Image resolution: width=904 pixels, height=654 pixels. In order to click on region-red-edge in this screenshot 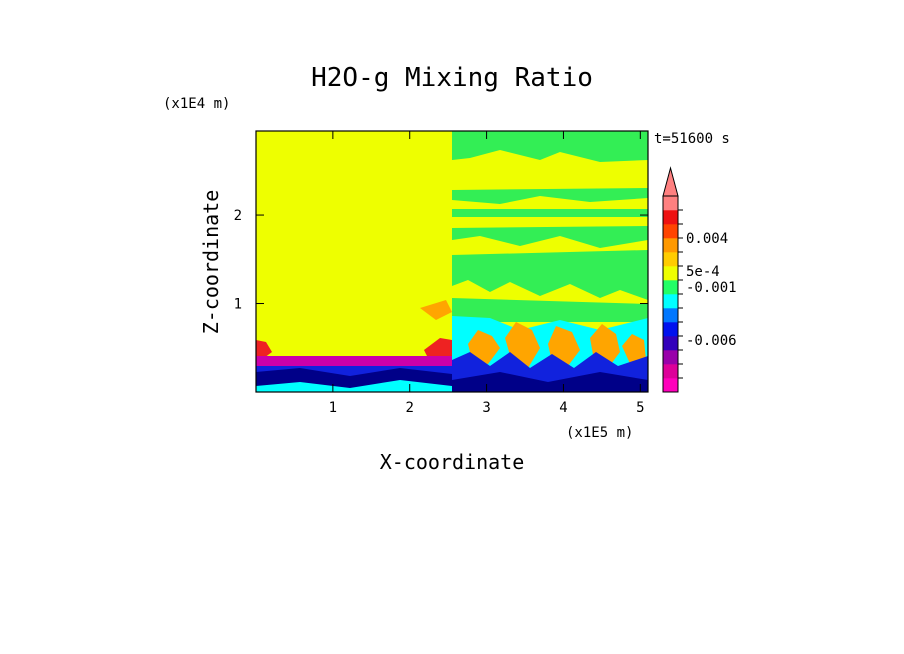, I will do `click(264, 349)`.